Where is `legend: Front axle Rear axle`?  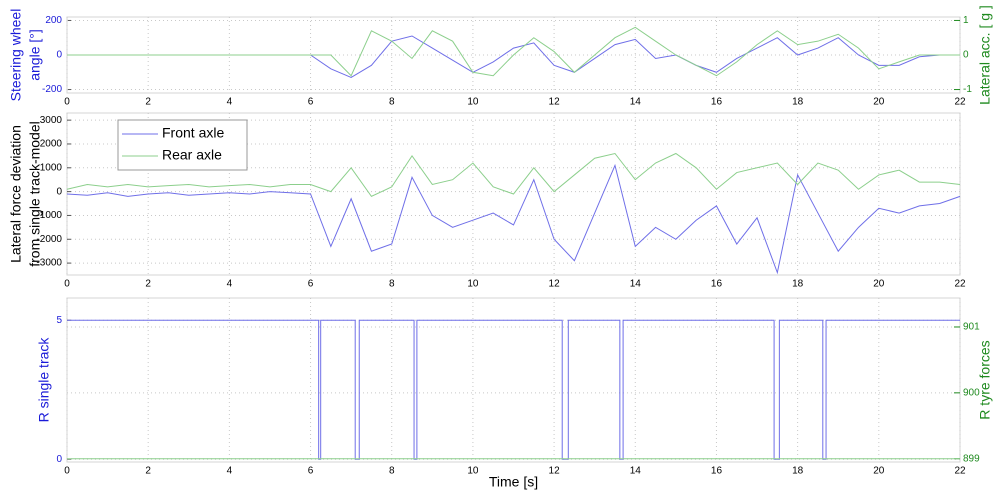
legend: Front axle Rear axle is located at coordinates (182, 145).